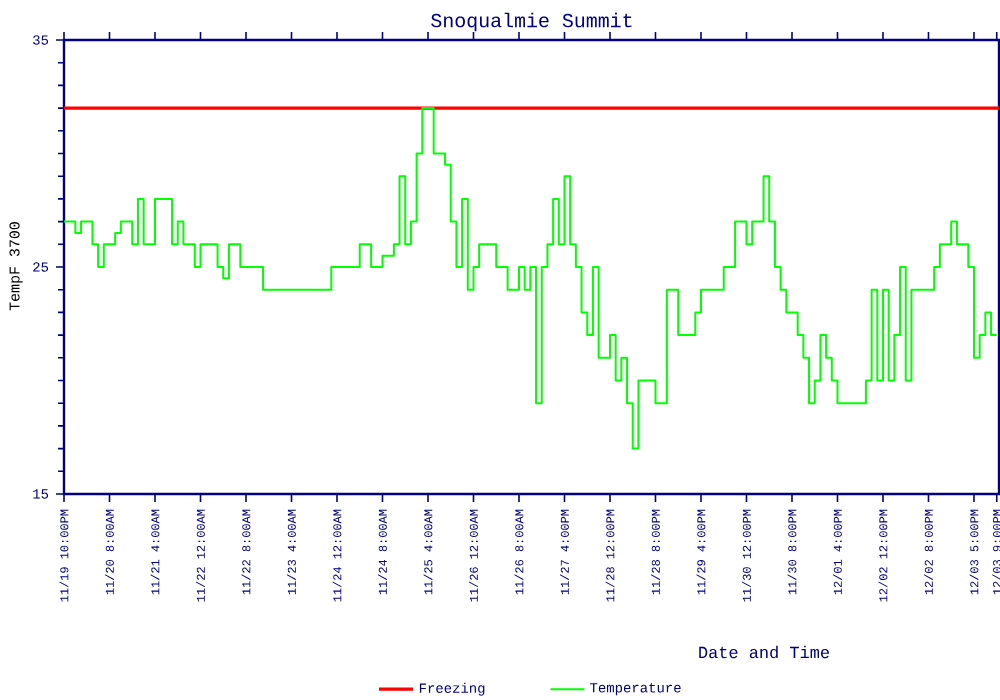 The width and height of the screenshot is (1000, 700). I want to click on x-axis-title: Date and Time, so click(764, 652).